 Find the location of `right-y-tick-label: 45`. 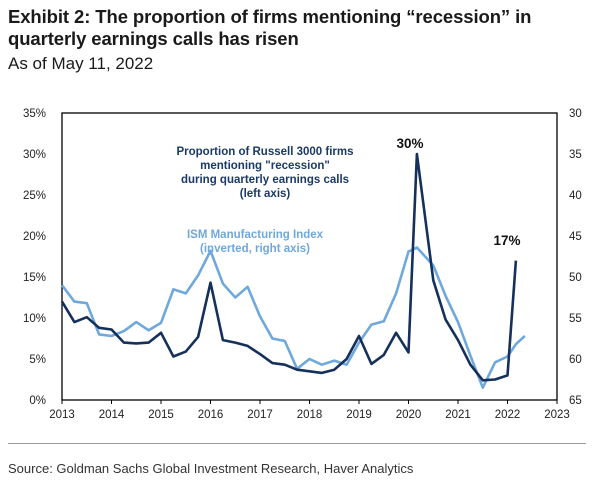

right-y-tick-label: 45 is located at coordinates (575, 237).